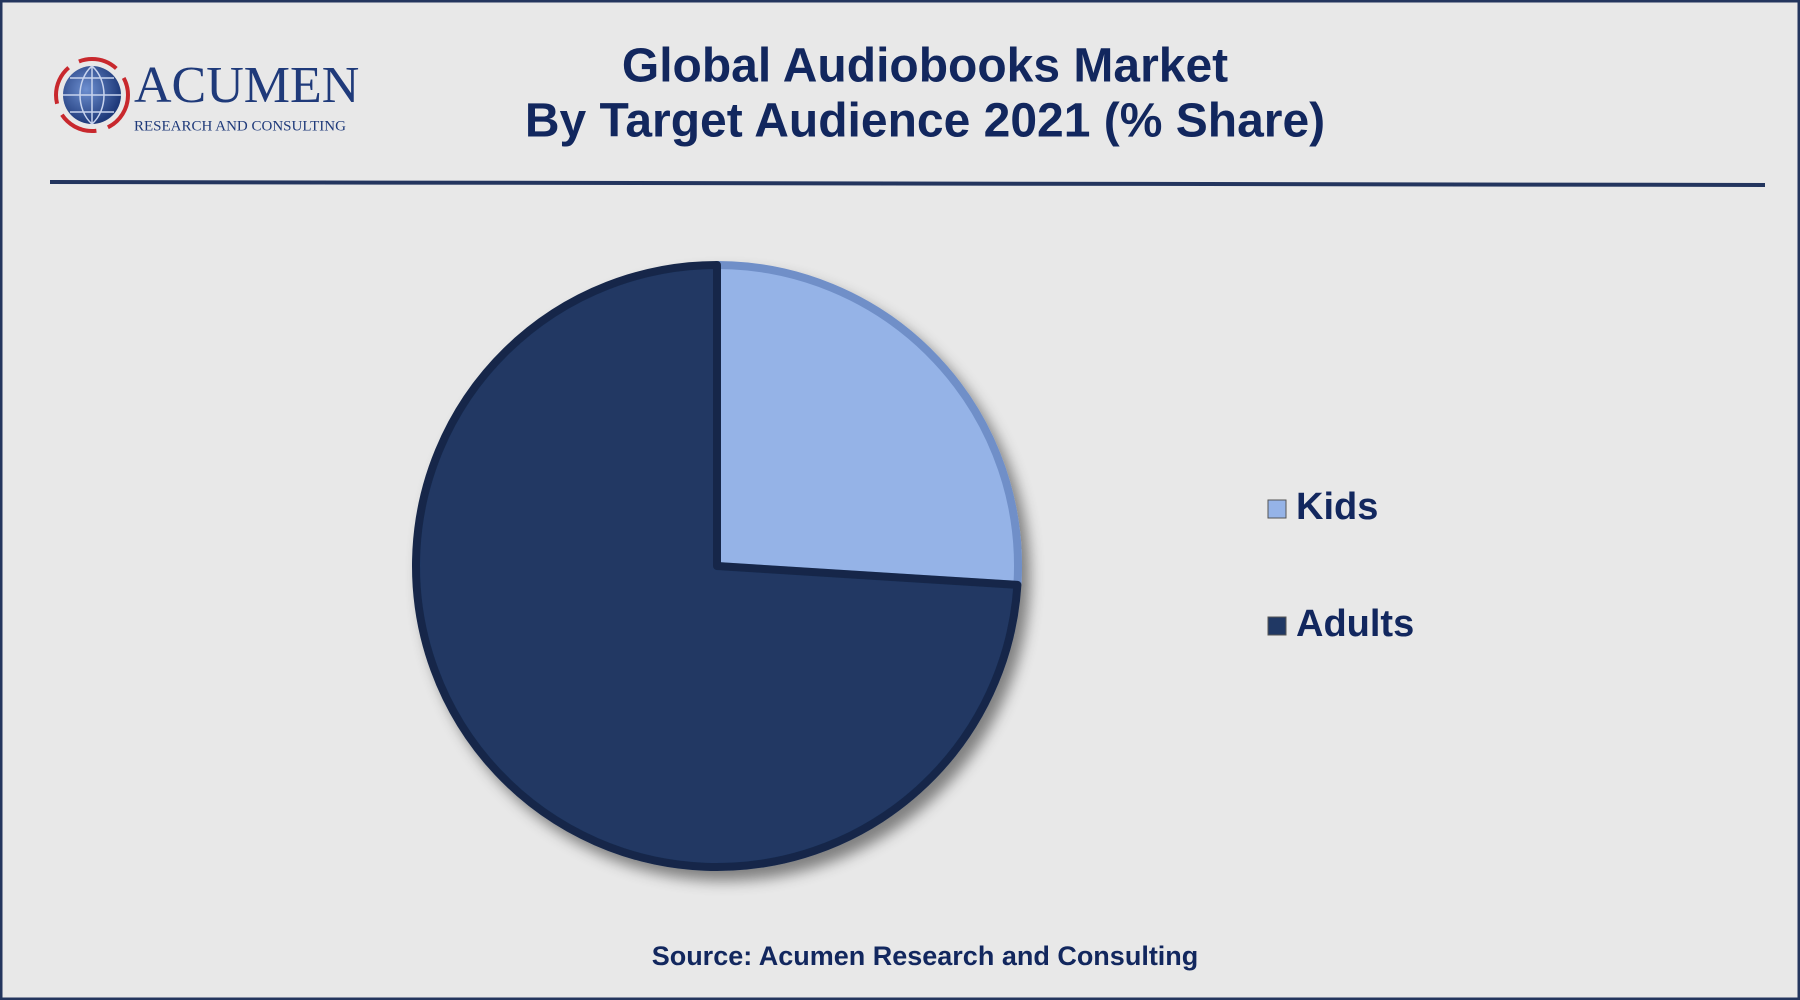 This screenshot has height=1000, width=1800. Describe the element at coordinates (1337, 507) in the screenshot. I see `legend-label: Kids` at that location.